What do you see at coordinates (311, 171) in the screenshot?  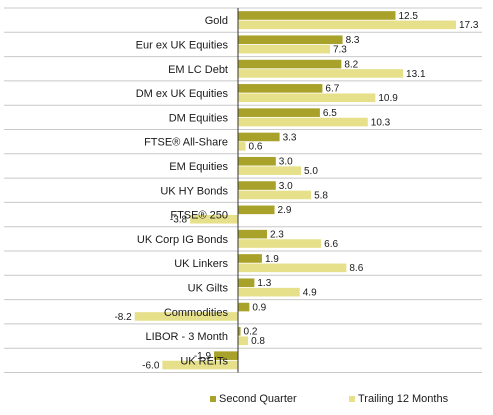 I see `value-label-trailing-12-months: 5.0` at bounding box center [311, 171].